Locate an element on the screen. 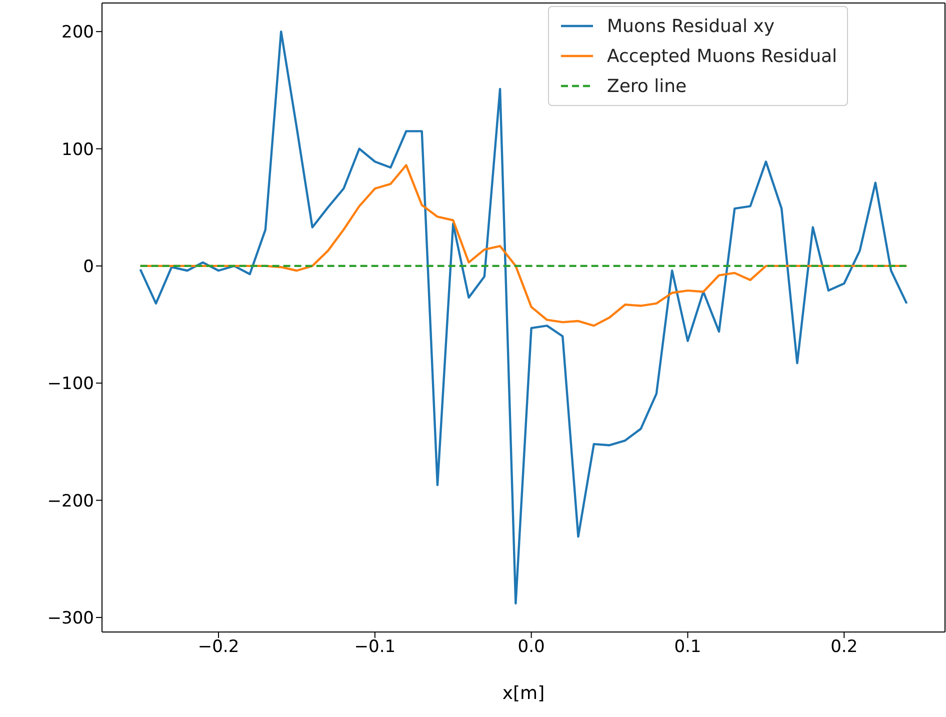 The width and height of the screenshot is (946, 717). x-tick-label: 0.1 is located at coordinates (688, 647).